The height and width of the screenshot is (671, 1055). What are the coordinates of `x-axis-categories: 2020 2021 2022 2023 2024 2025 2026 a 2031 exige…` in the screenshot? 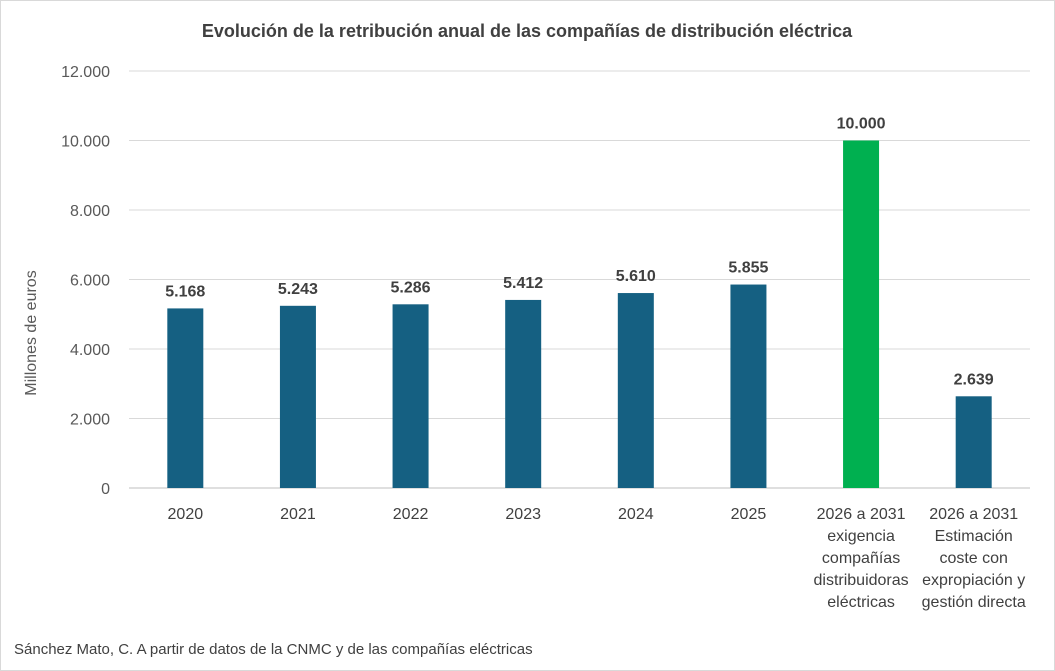 It's located at (597, 558).